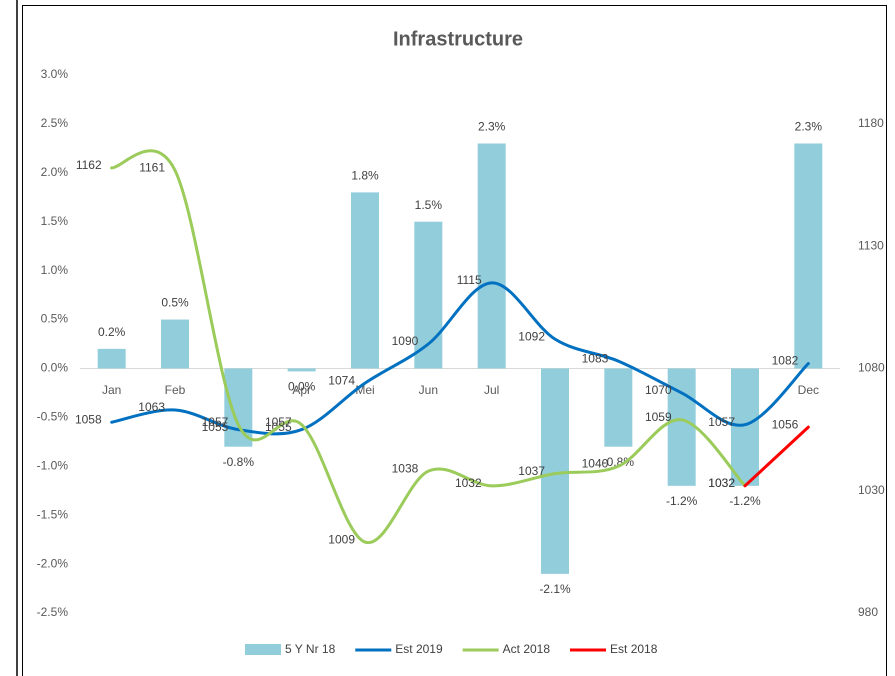 The width and height of the screenshot is (895, 676). What do you see at coordinates (263, 649) in the screenshot?
I see `legend-swatch` at bounding box center [263, 649].